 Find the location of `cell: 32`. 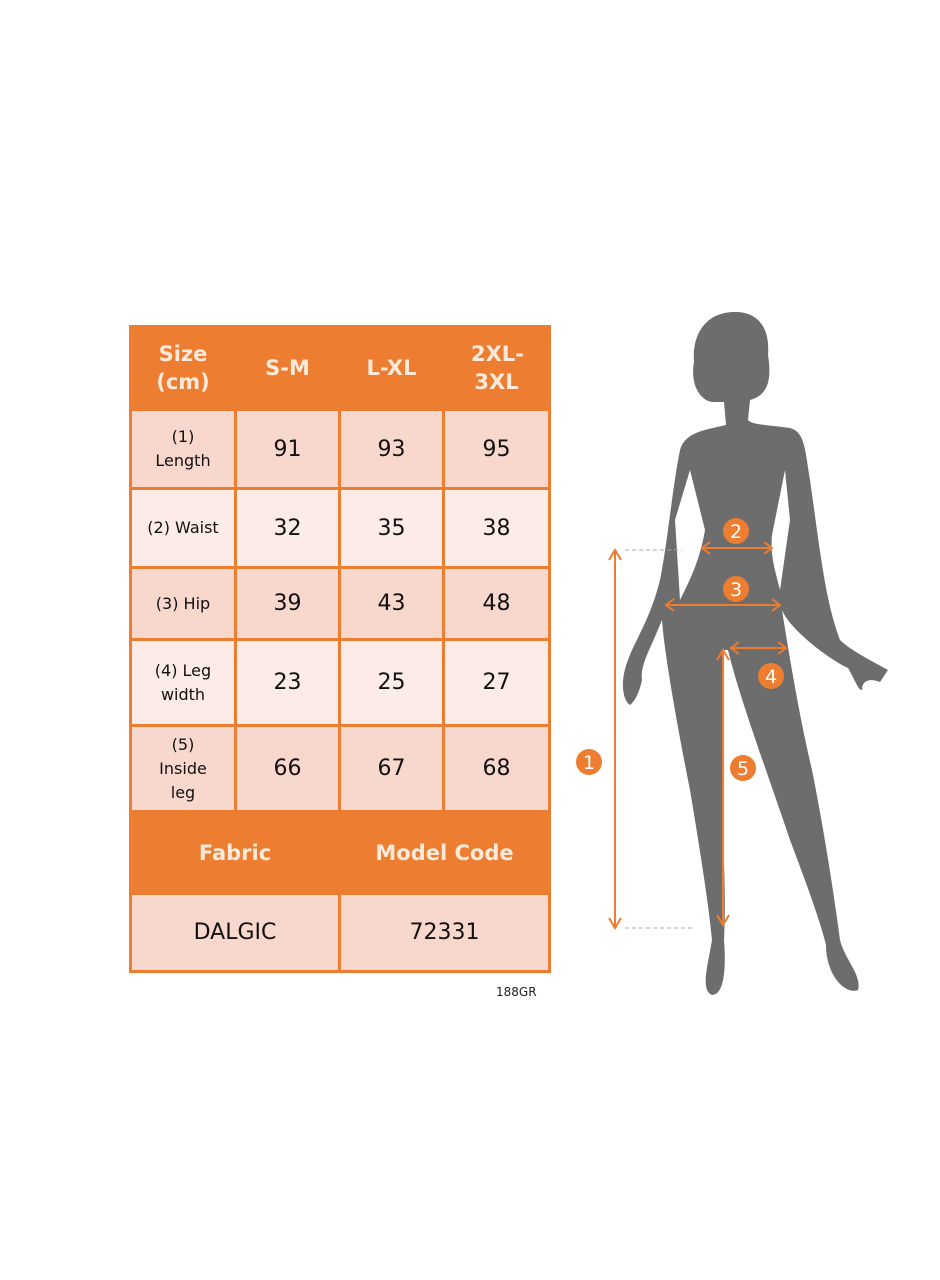

cell: 32 is located at coordinates (287, 528).